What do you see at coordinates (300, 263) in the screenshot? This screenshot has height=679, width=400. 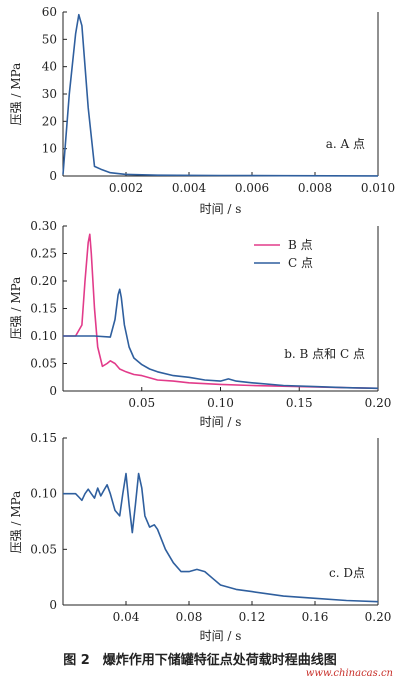 I see `legend-label: C 点` at bounding box center [300, 263].